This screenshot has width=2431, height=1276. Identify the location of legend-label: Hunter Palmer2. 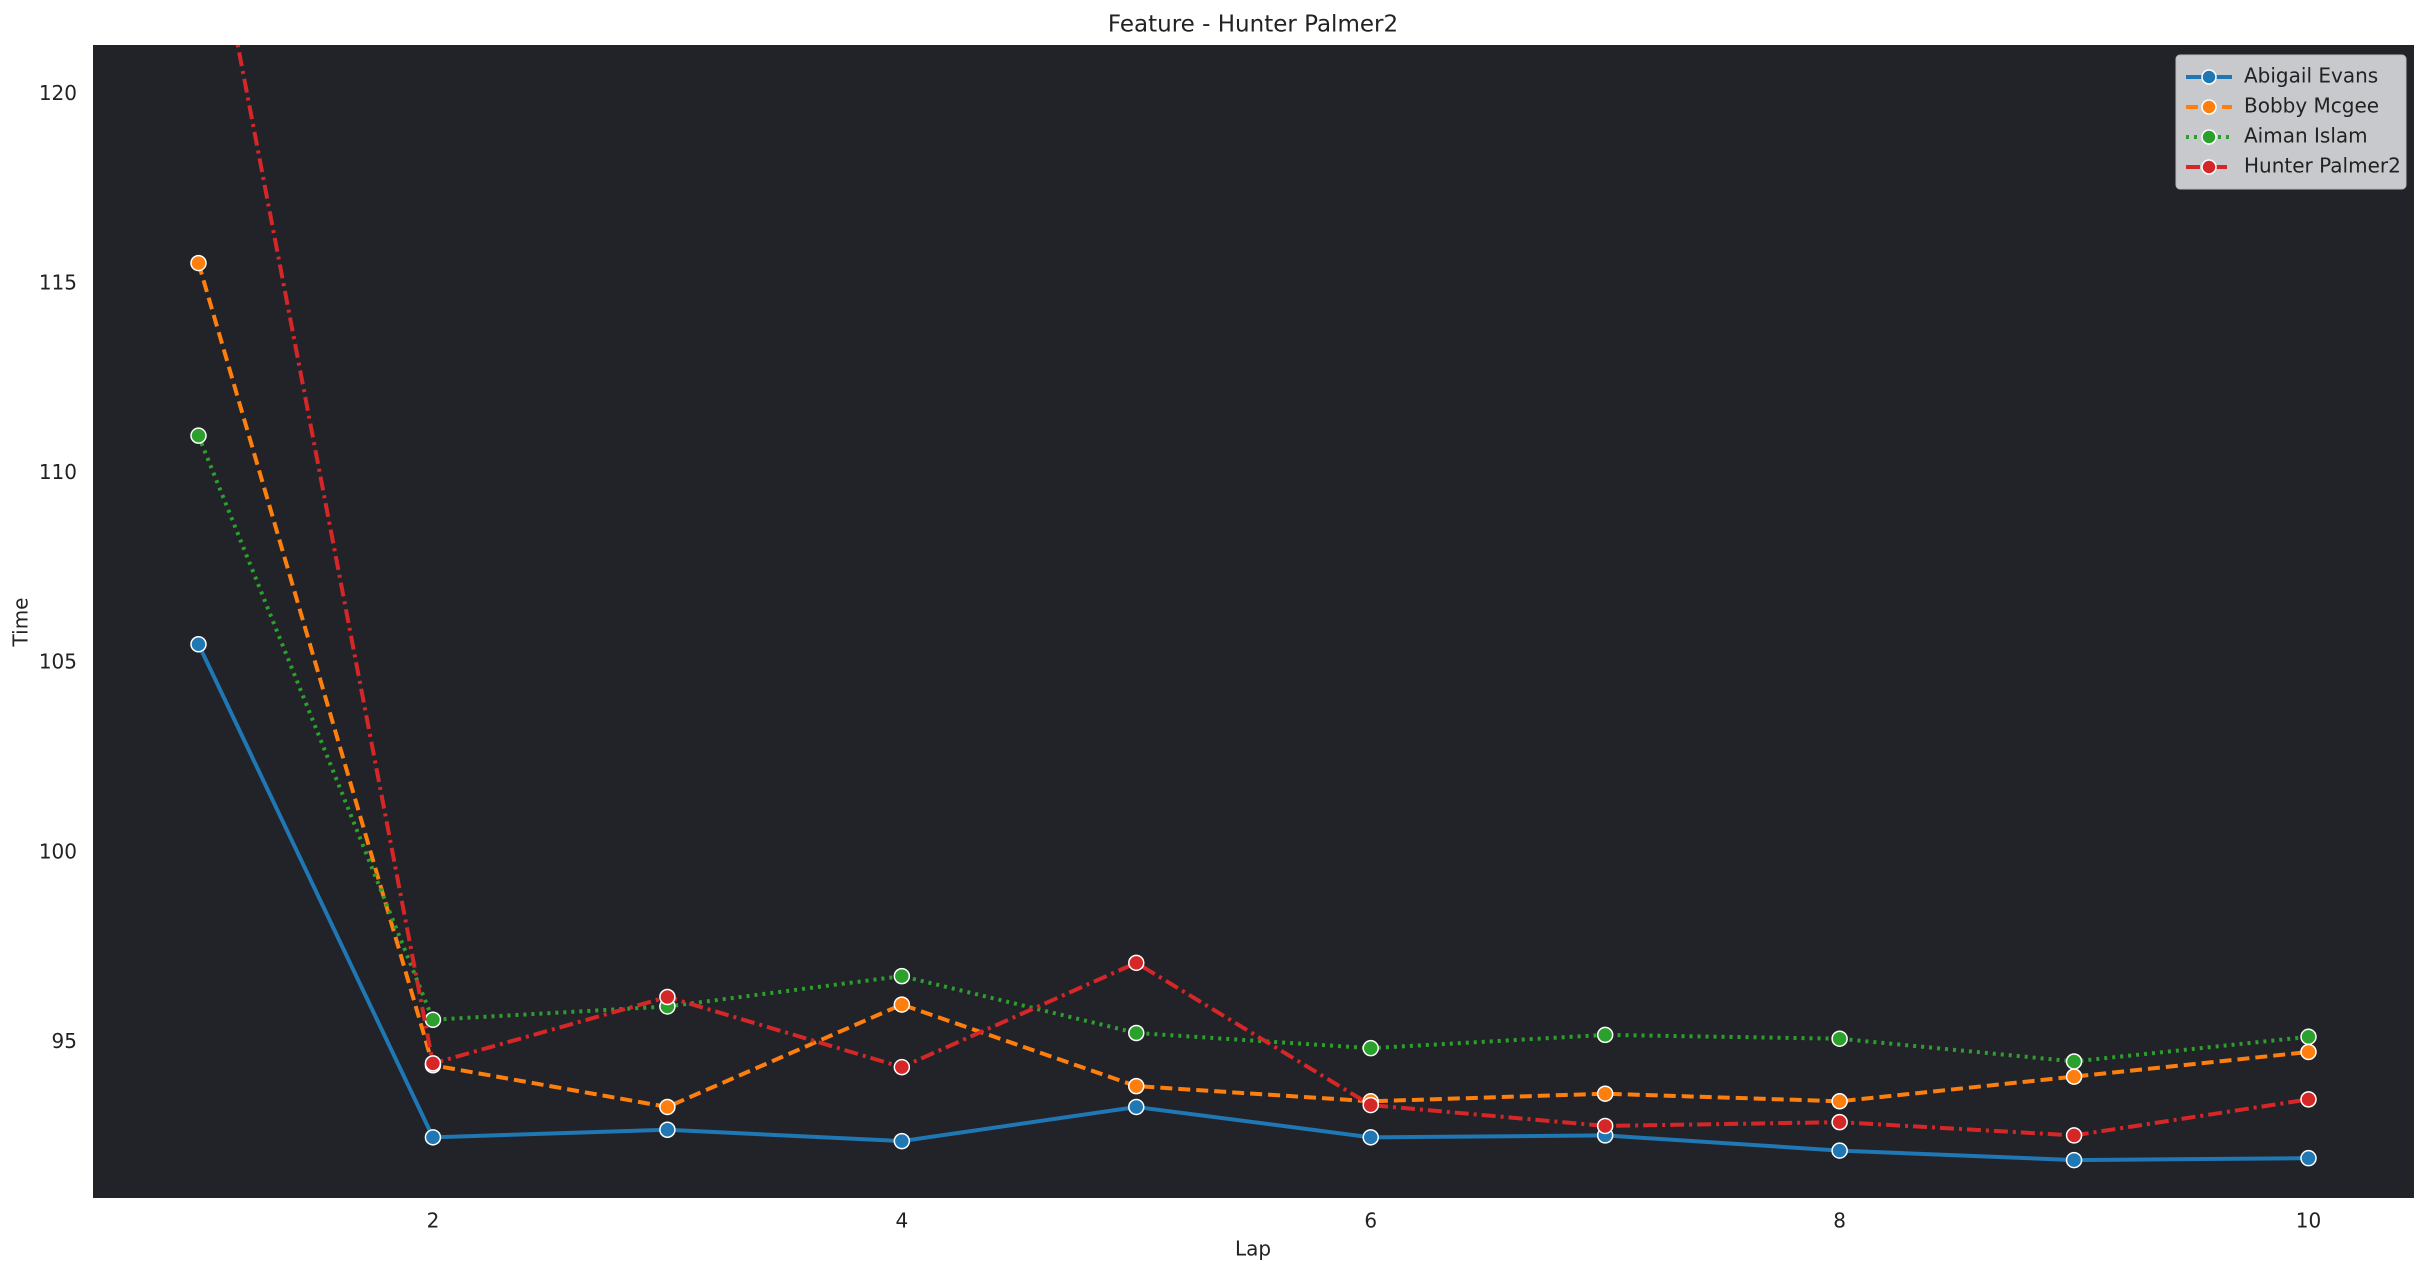
(2322, 166).